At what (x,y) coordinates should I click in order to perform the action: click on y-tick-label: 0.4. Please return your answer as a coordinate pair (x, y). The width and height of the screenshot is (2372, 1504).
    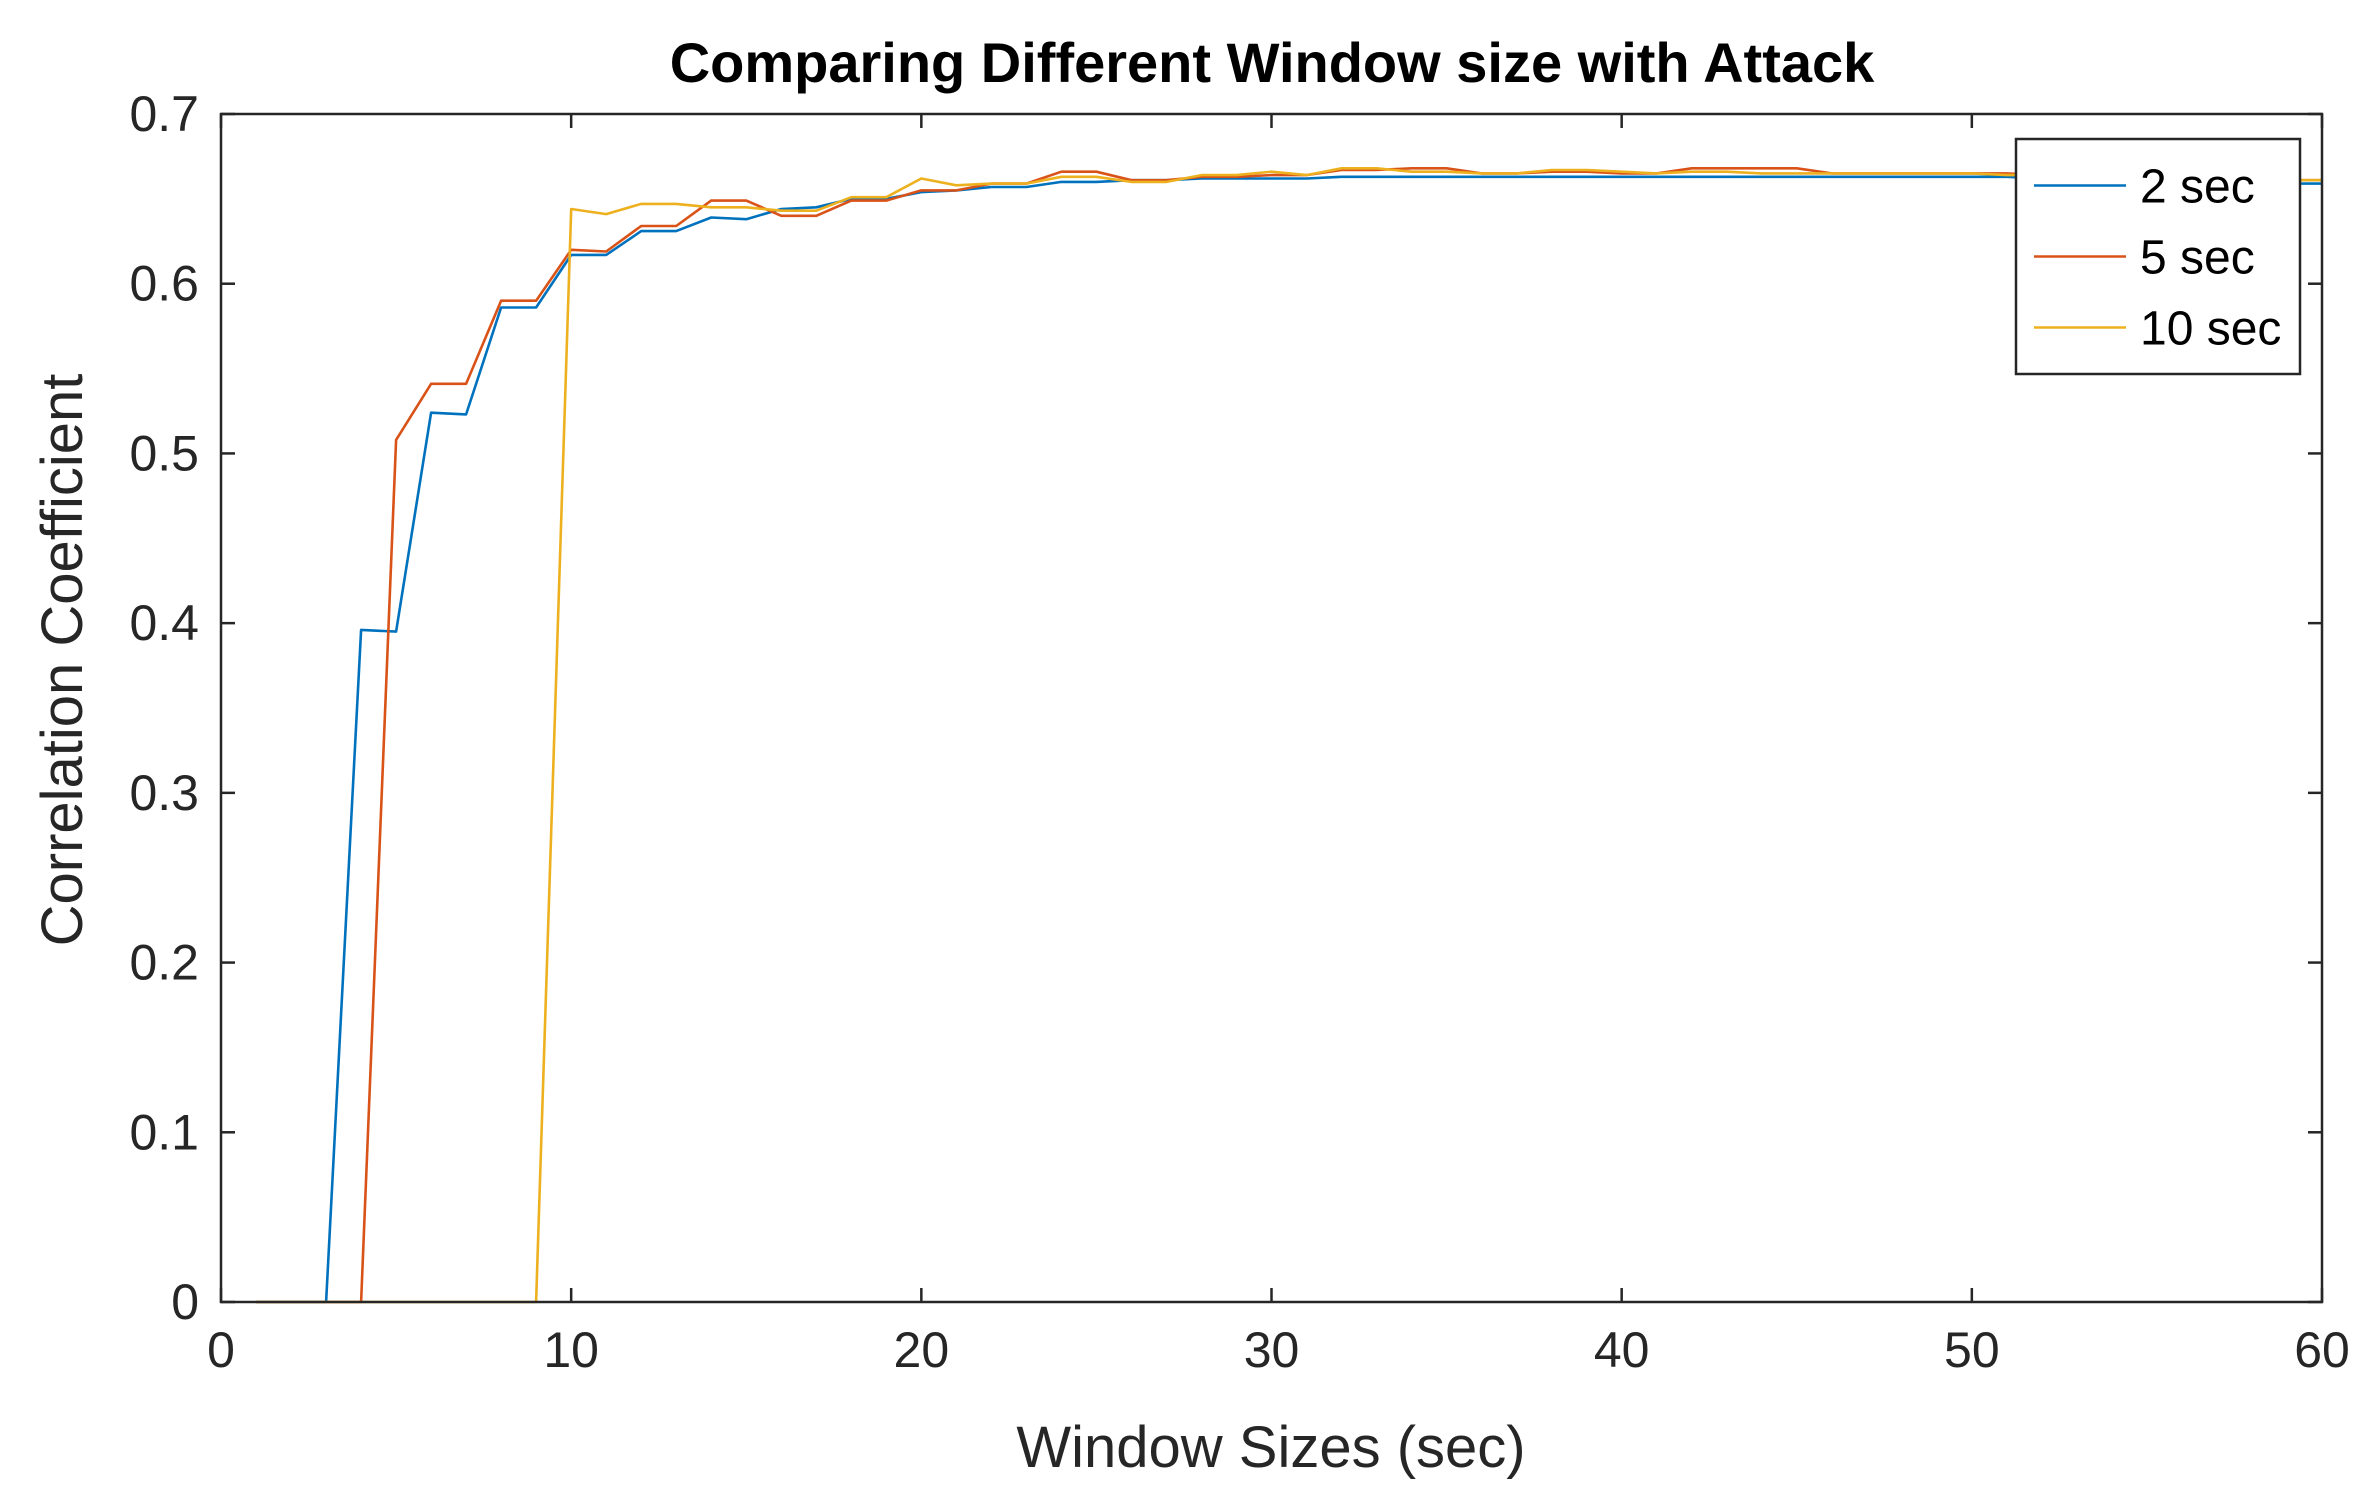
    Looking at the image, I should click on (164, 623).